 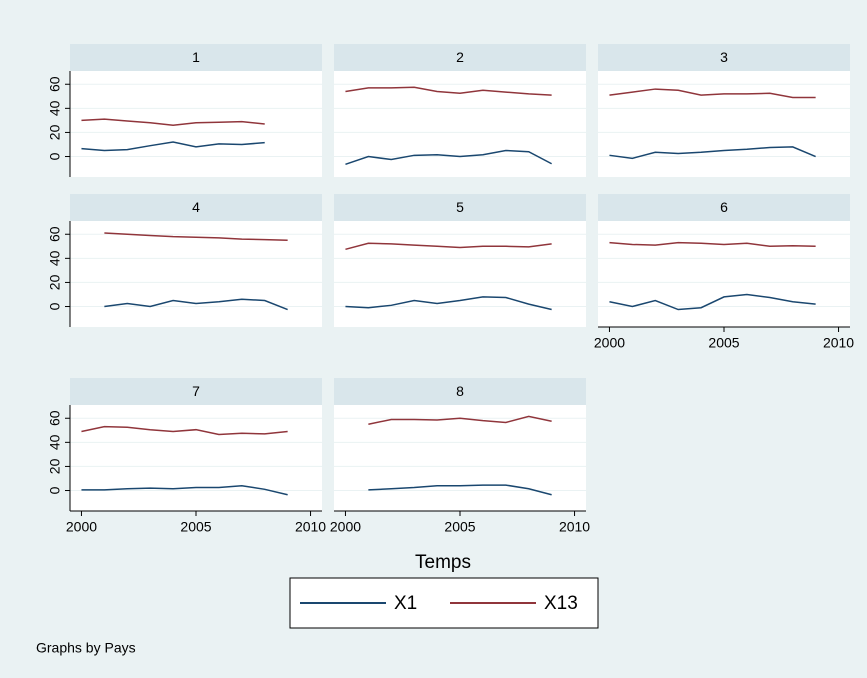 I want to click on panel-title: 1, so click(x=196, y=57).